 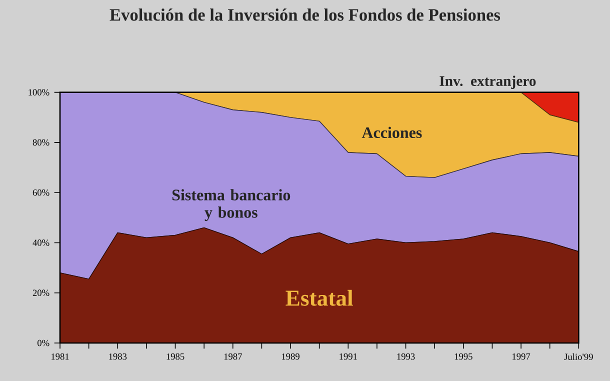 I want to click on series-label: Estatal, so click(x=319, y=298).